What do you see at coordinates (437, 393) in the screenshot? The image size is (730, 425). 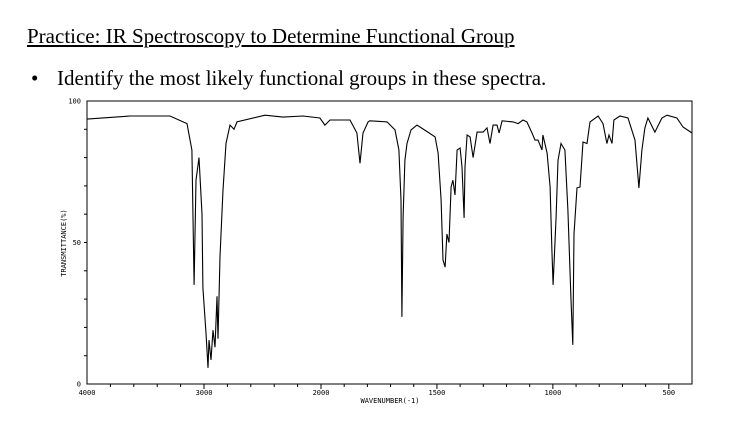 I see `x-tick-label: 1500` at bounding box center [437, 393].